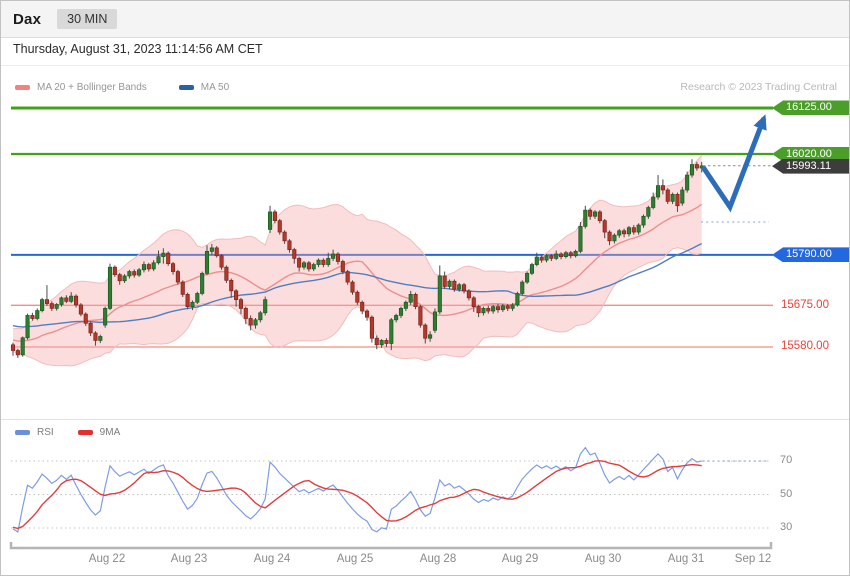 Image resolution: width=850 pixels, height=576 pixels. I want to click on price-level-label: 15675.00, so click(805, 304).